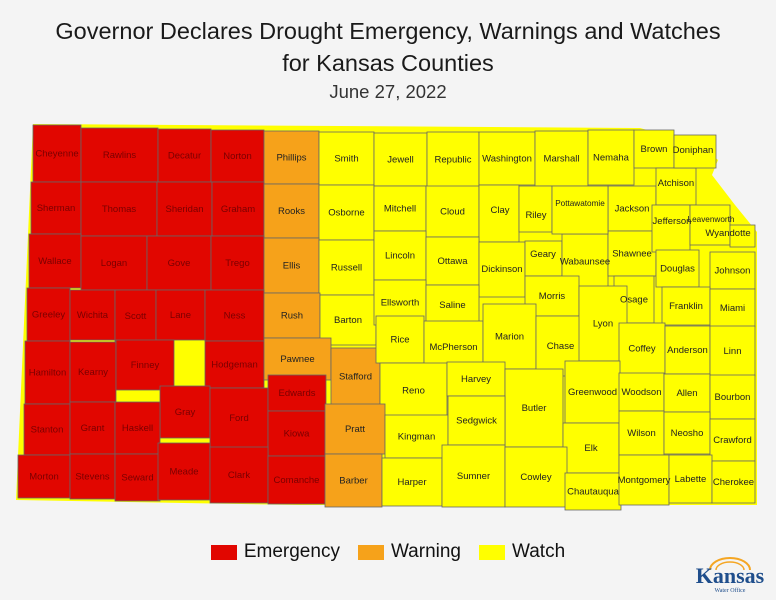  What do you see at coordinates (291, 265) in the screenshot?
I see `county-ellis` at bounding box center [291, 265].